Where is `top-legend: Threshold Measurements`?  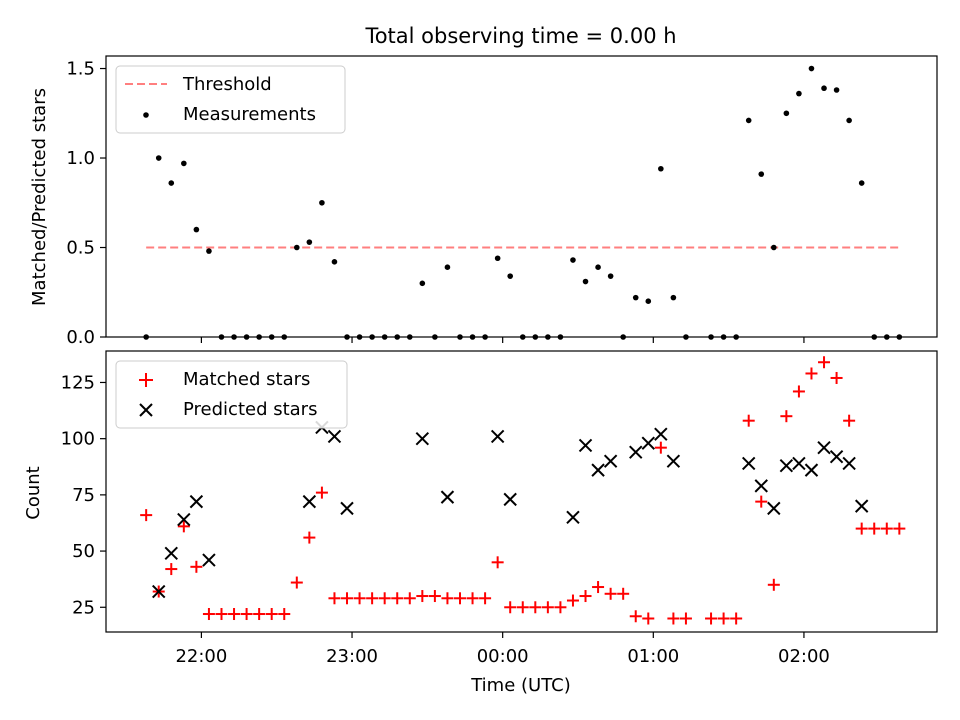
top-legend: Threshold Measurements is located at coordinates (230, 99).